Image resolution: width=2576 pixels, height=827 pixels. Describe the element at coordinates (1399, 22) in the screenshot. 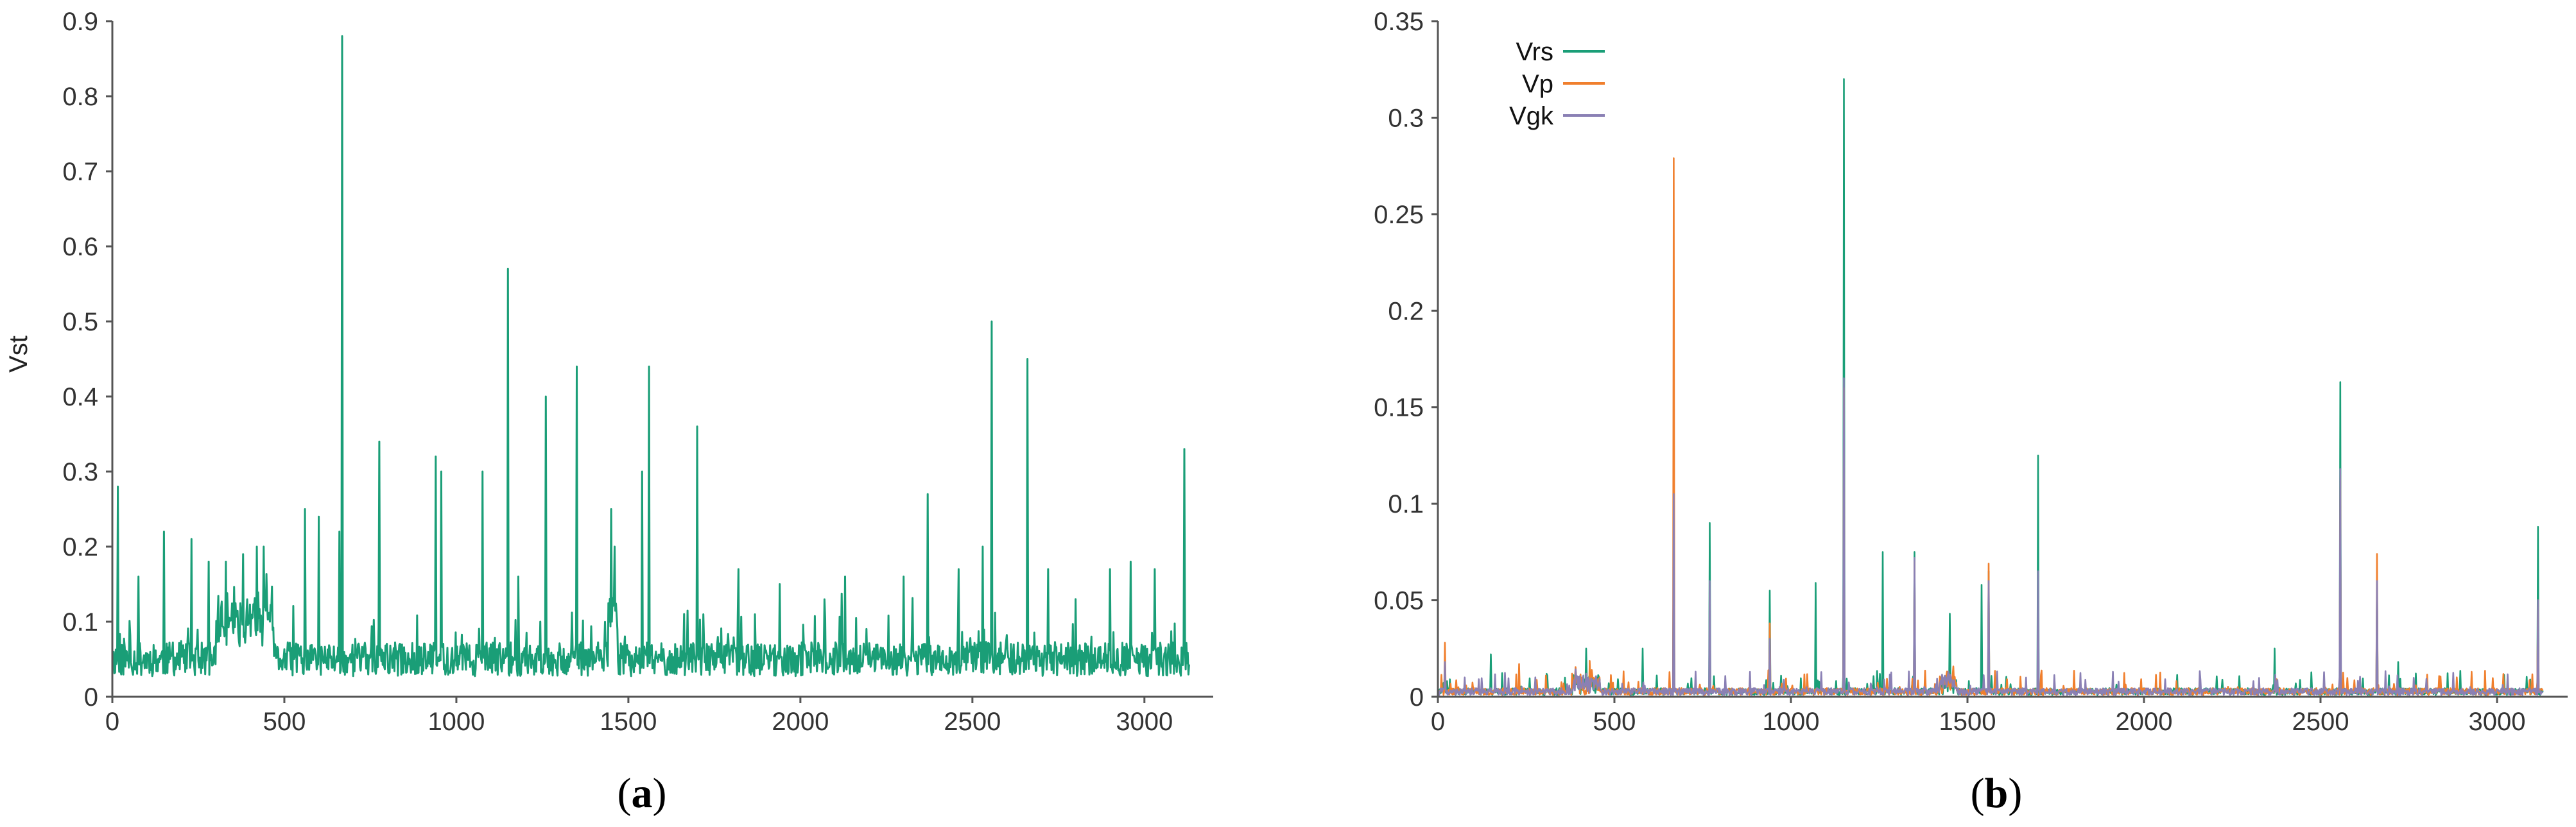

I see `y-tick-label: 0.35` at that location.